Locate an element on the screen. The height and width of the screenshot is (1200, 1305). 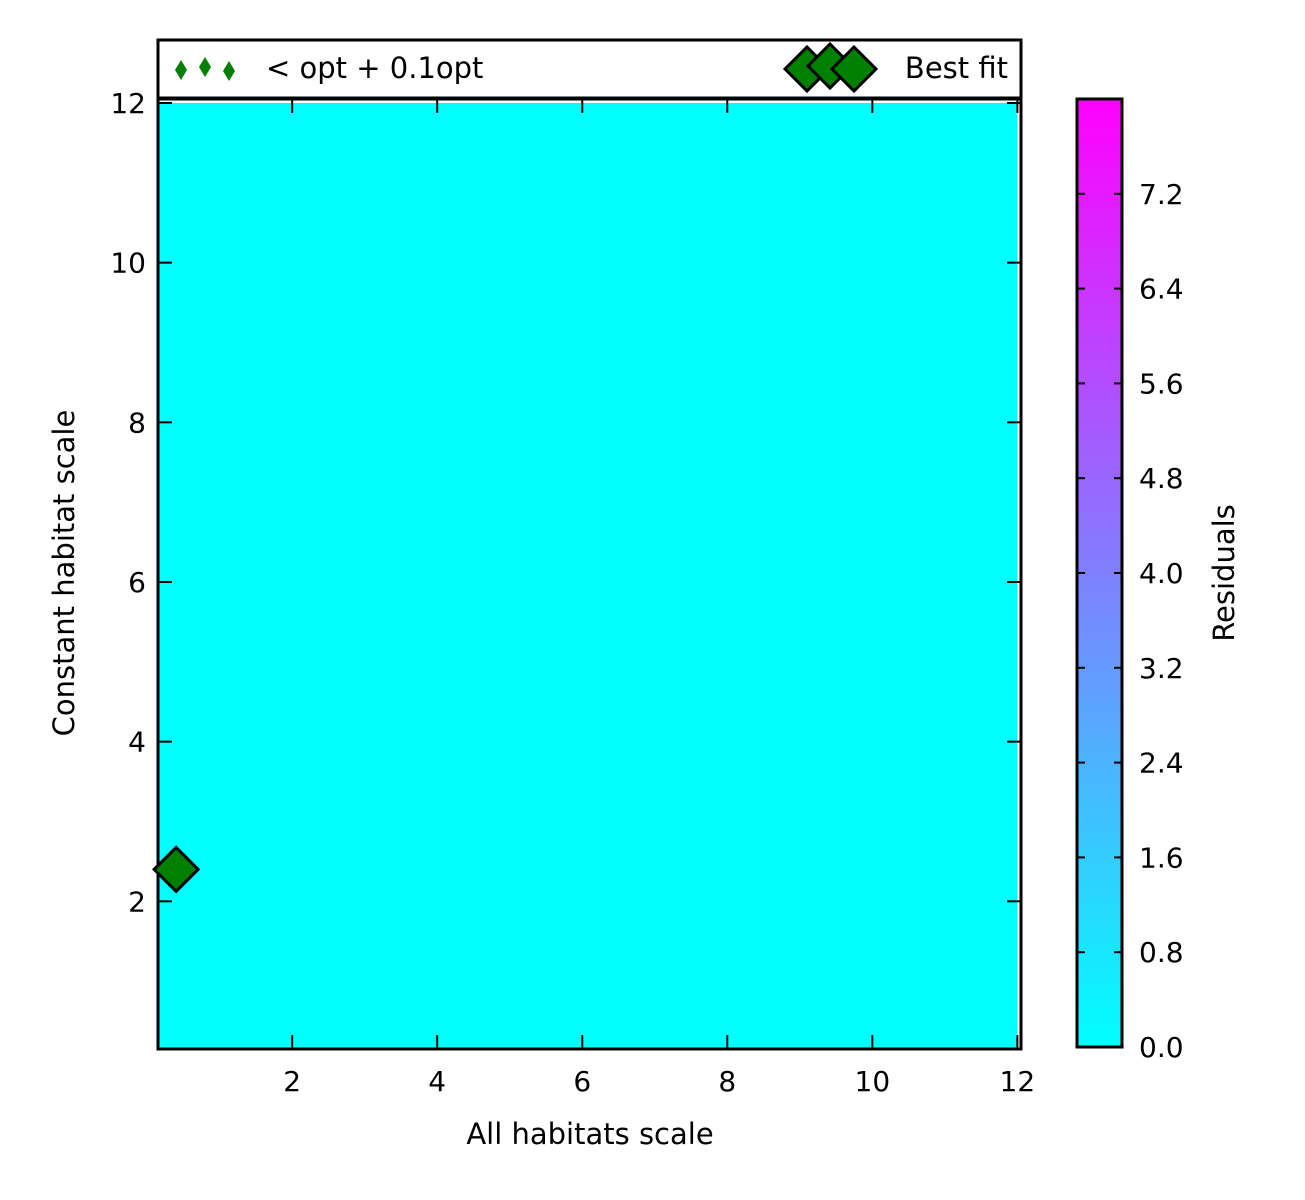
data-markers is located at coordinates (176, 869).